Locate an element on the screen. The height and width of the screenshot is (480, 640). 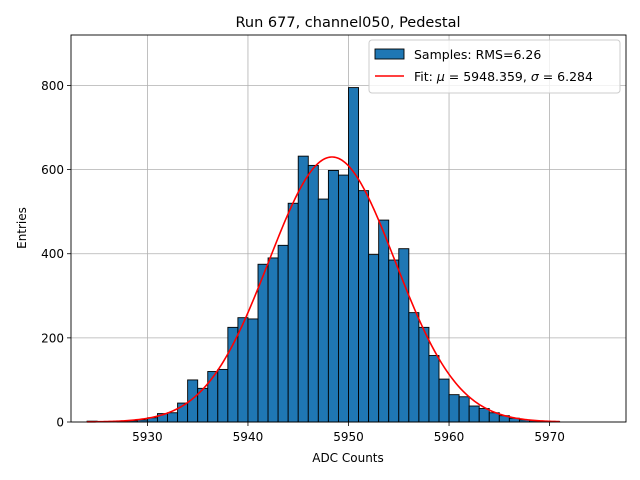
legend-swatch-samples is located at coordinates (389, 54).